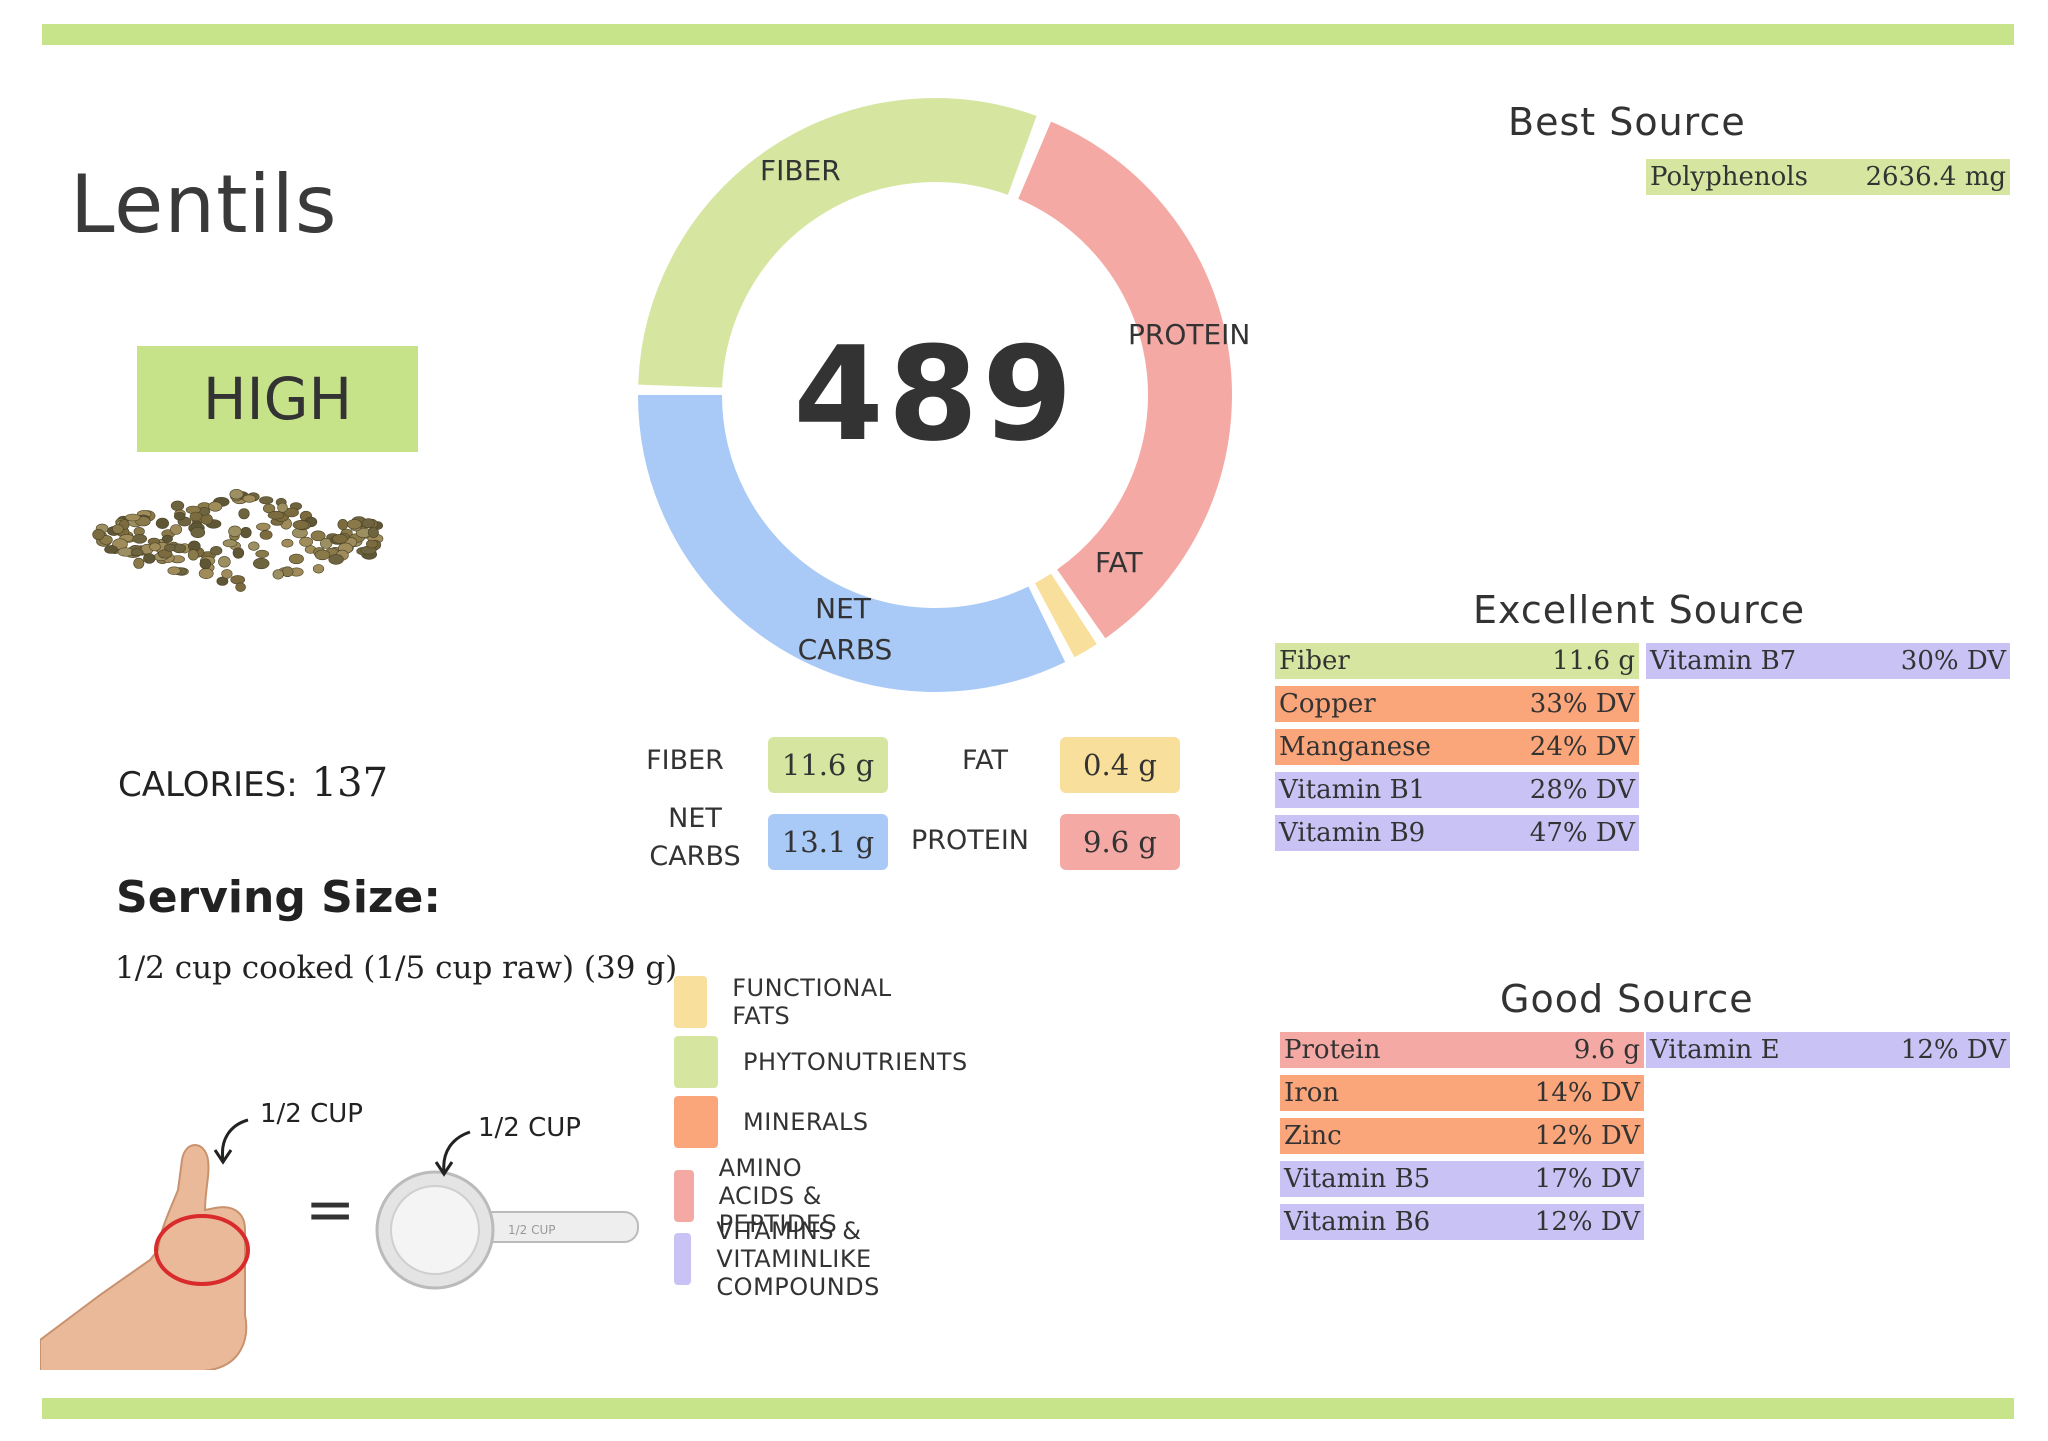 Image resolution: width=2048 pixels, height=1441 pixels. I want to click on food-title: Lentils, so click(204, 204).